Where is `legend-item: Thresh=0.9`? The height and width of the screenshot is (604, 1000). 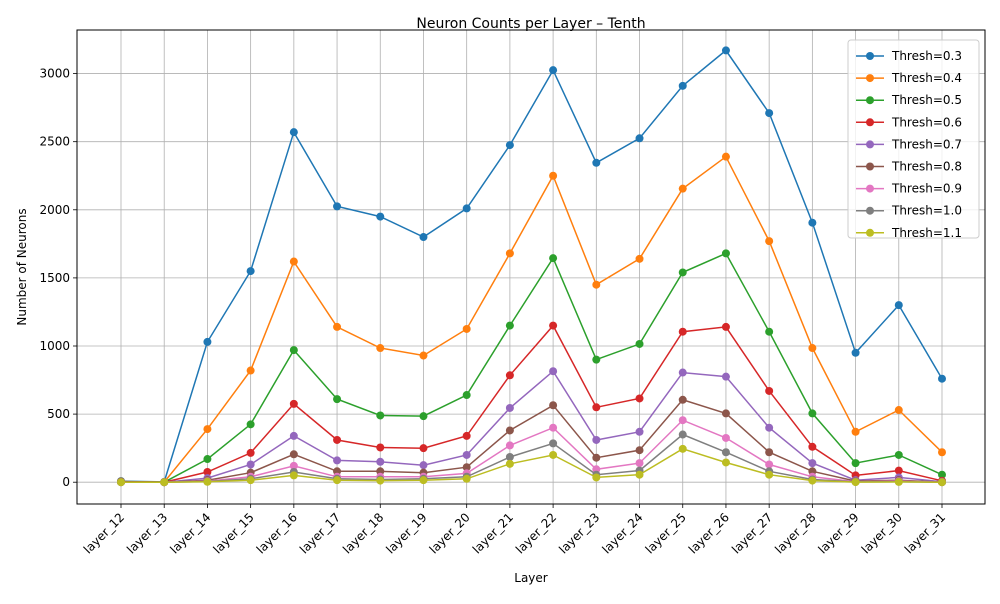
legend-item: Thresh=0.9 is located at coordinates (909, 189).